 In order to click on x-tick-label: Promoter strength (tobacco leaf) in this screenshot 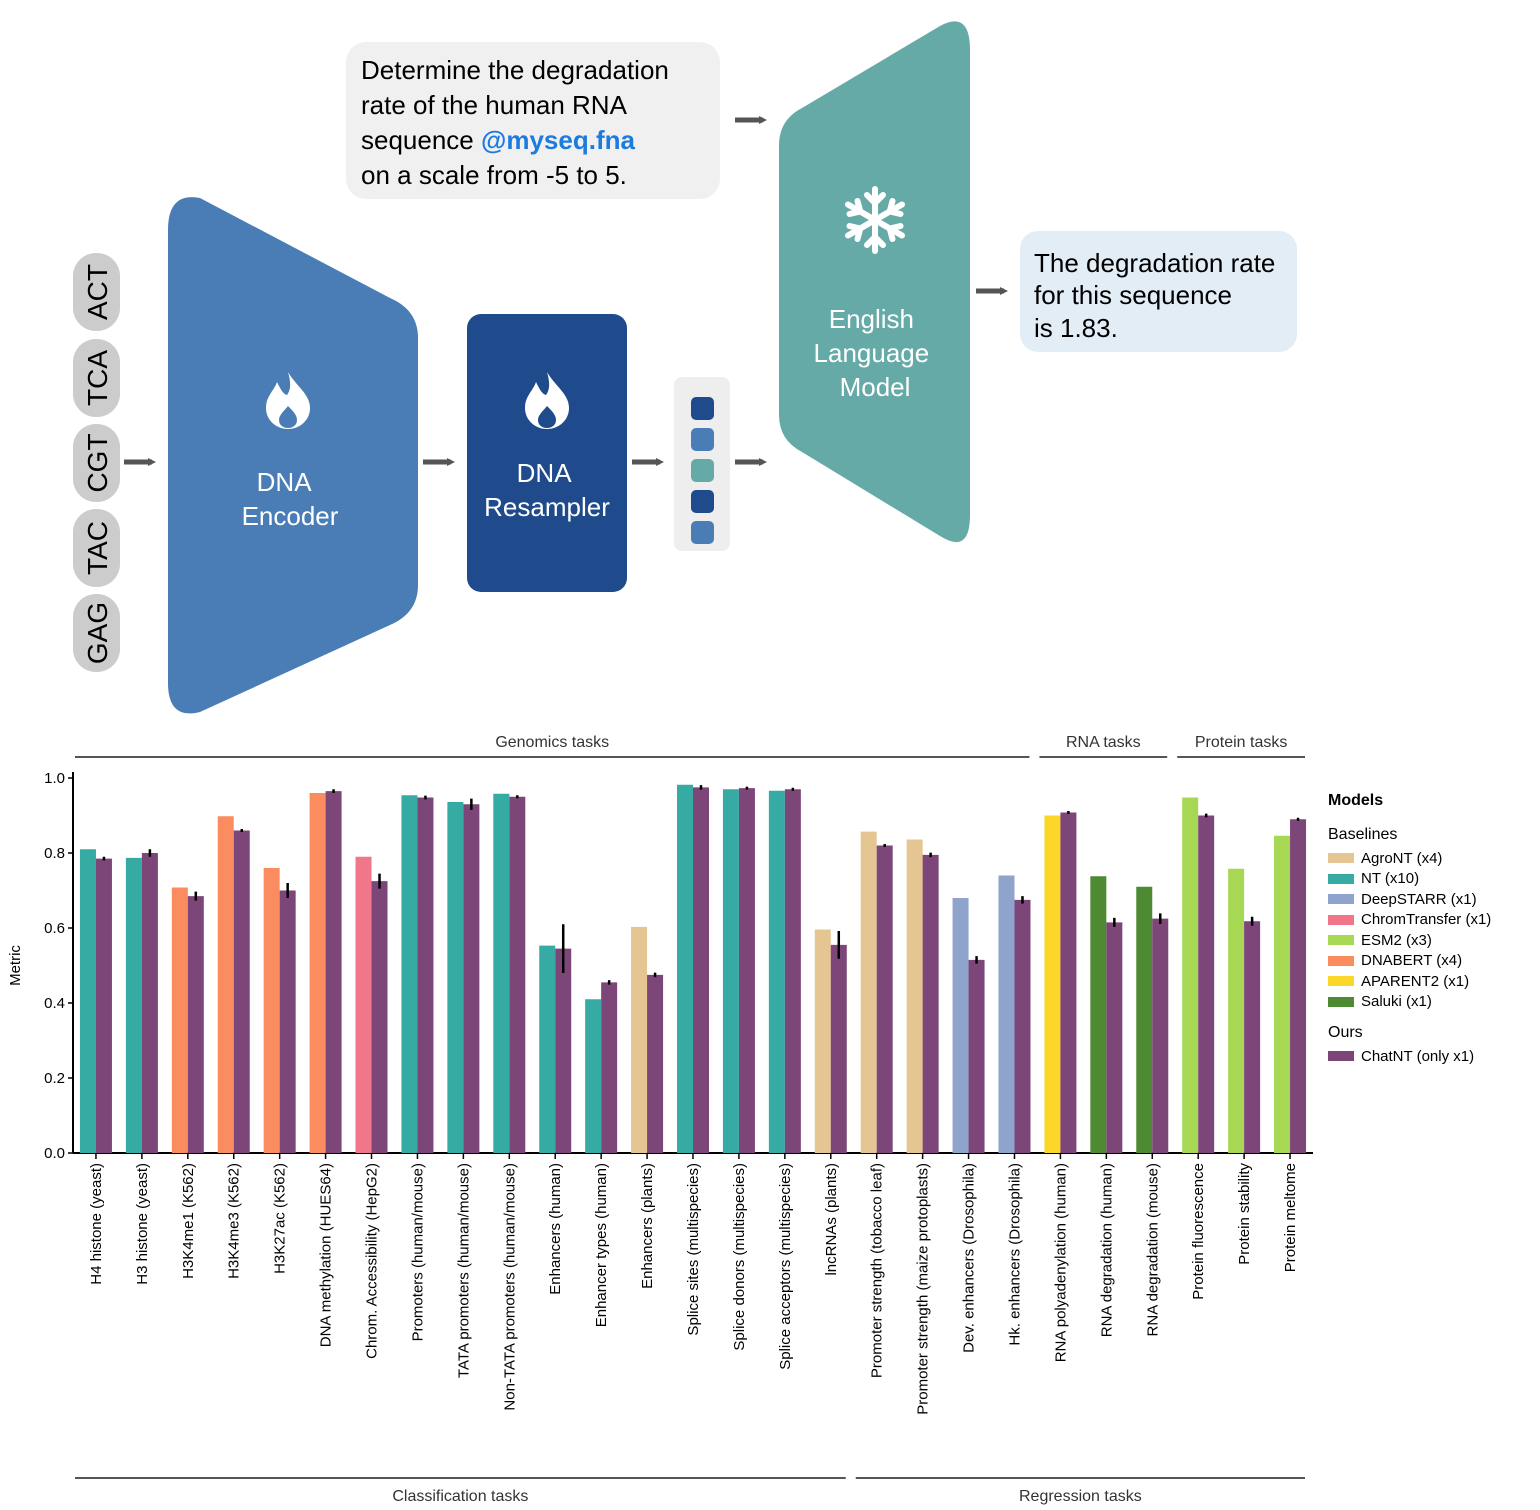, I will do `click(877, 1270)`.